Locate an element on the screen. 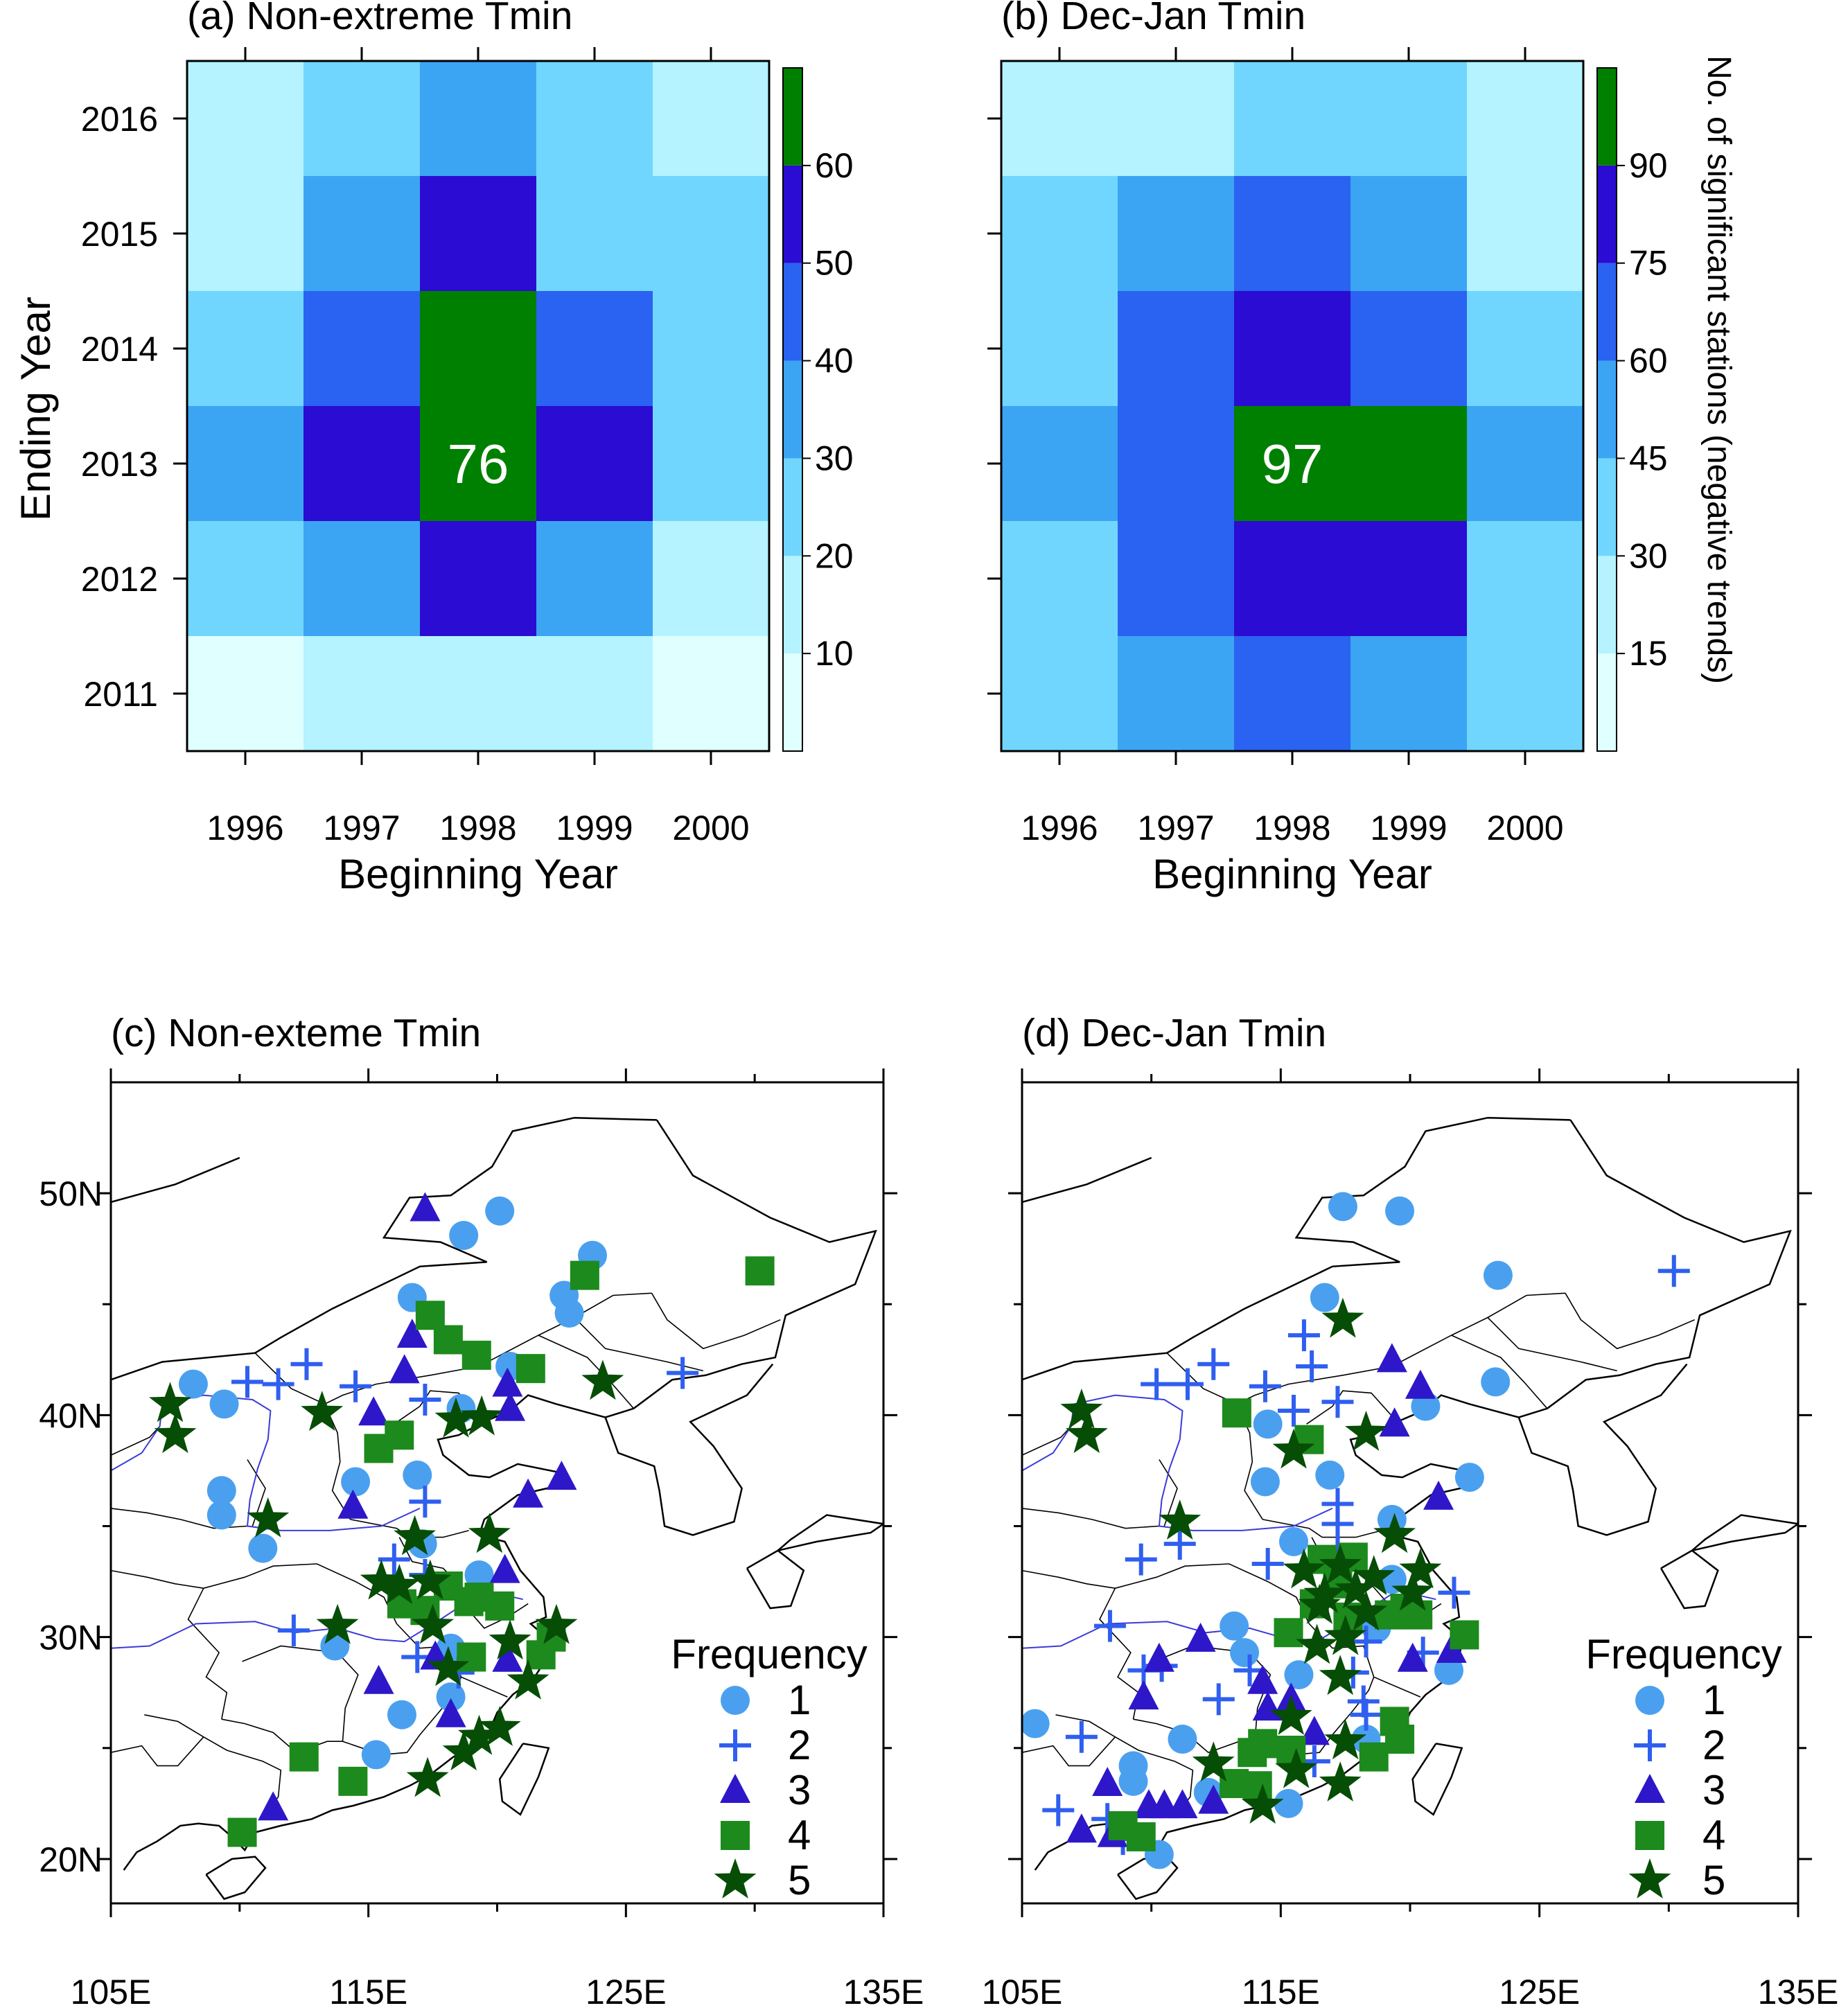 The width and height of the screenshot is (1848, 2008). c-province-border is located at coordinates (586, 1372).